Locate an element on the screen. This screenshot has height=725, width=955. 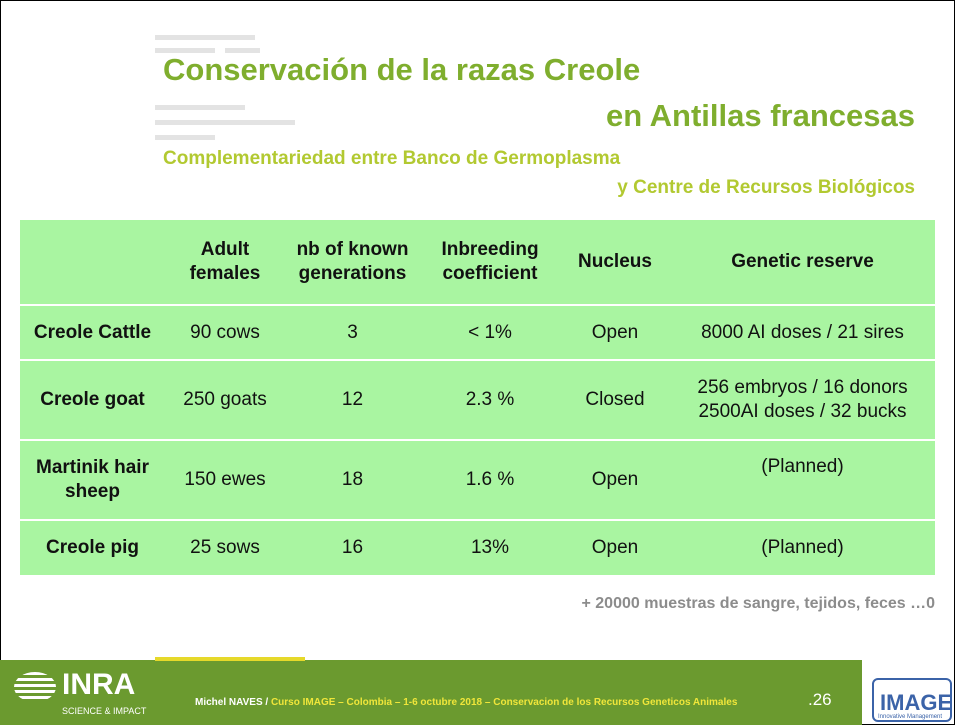
subtitle: y Centre de Recursos Biológicos is located at coordinates (766, 187).